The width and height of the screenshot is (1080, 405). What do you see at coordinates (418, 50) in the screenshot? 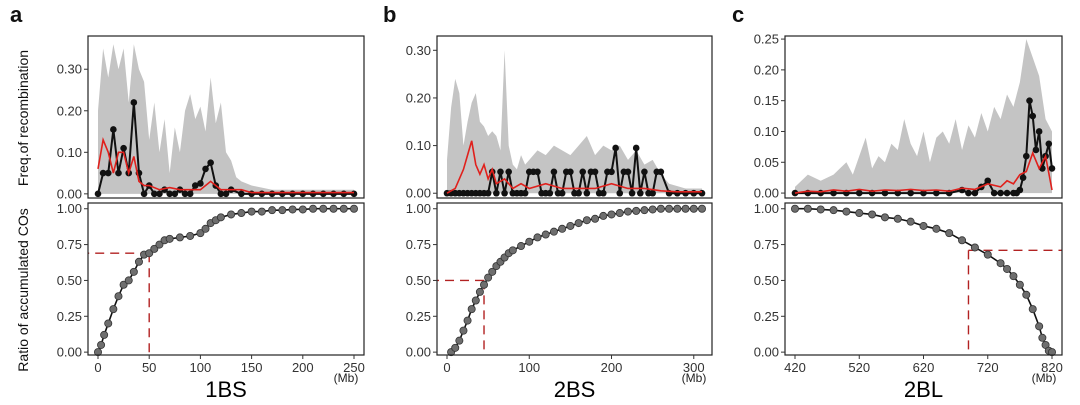
I see `y-tick-label: 0.30` at bounding box center [418, 50].